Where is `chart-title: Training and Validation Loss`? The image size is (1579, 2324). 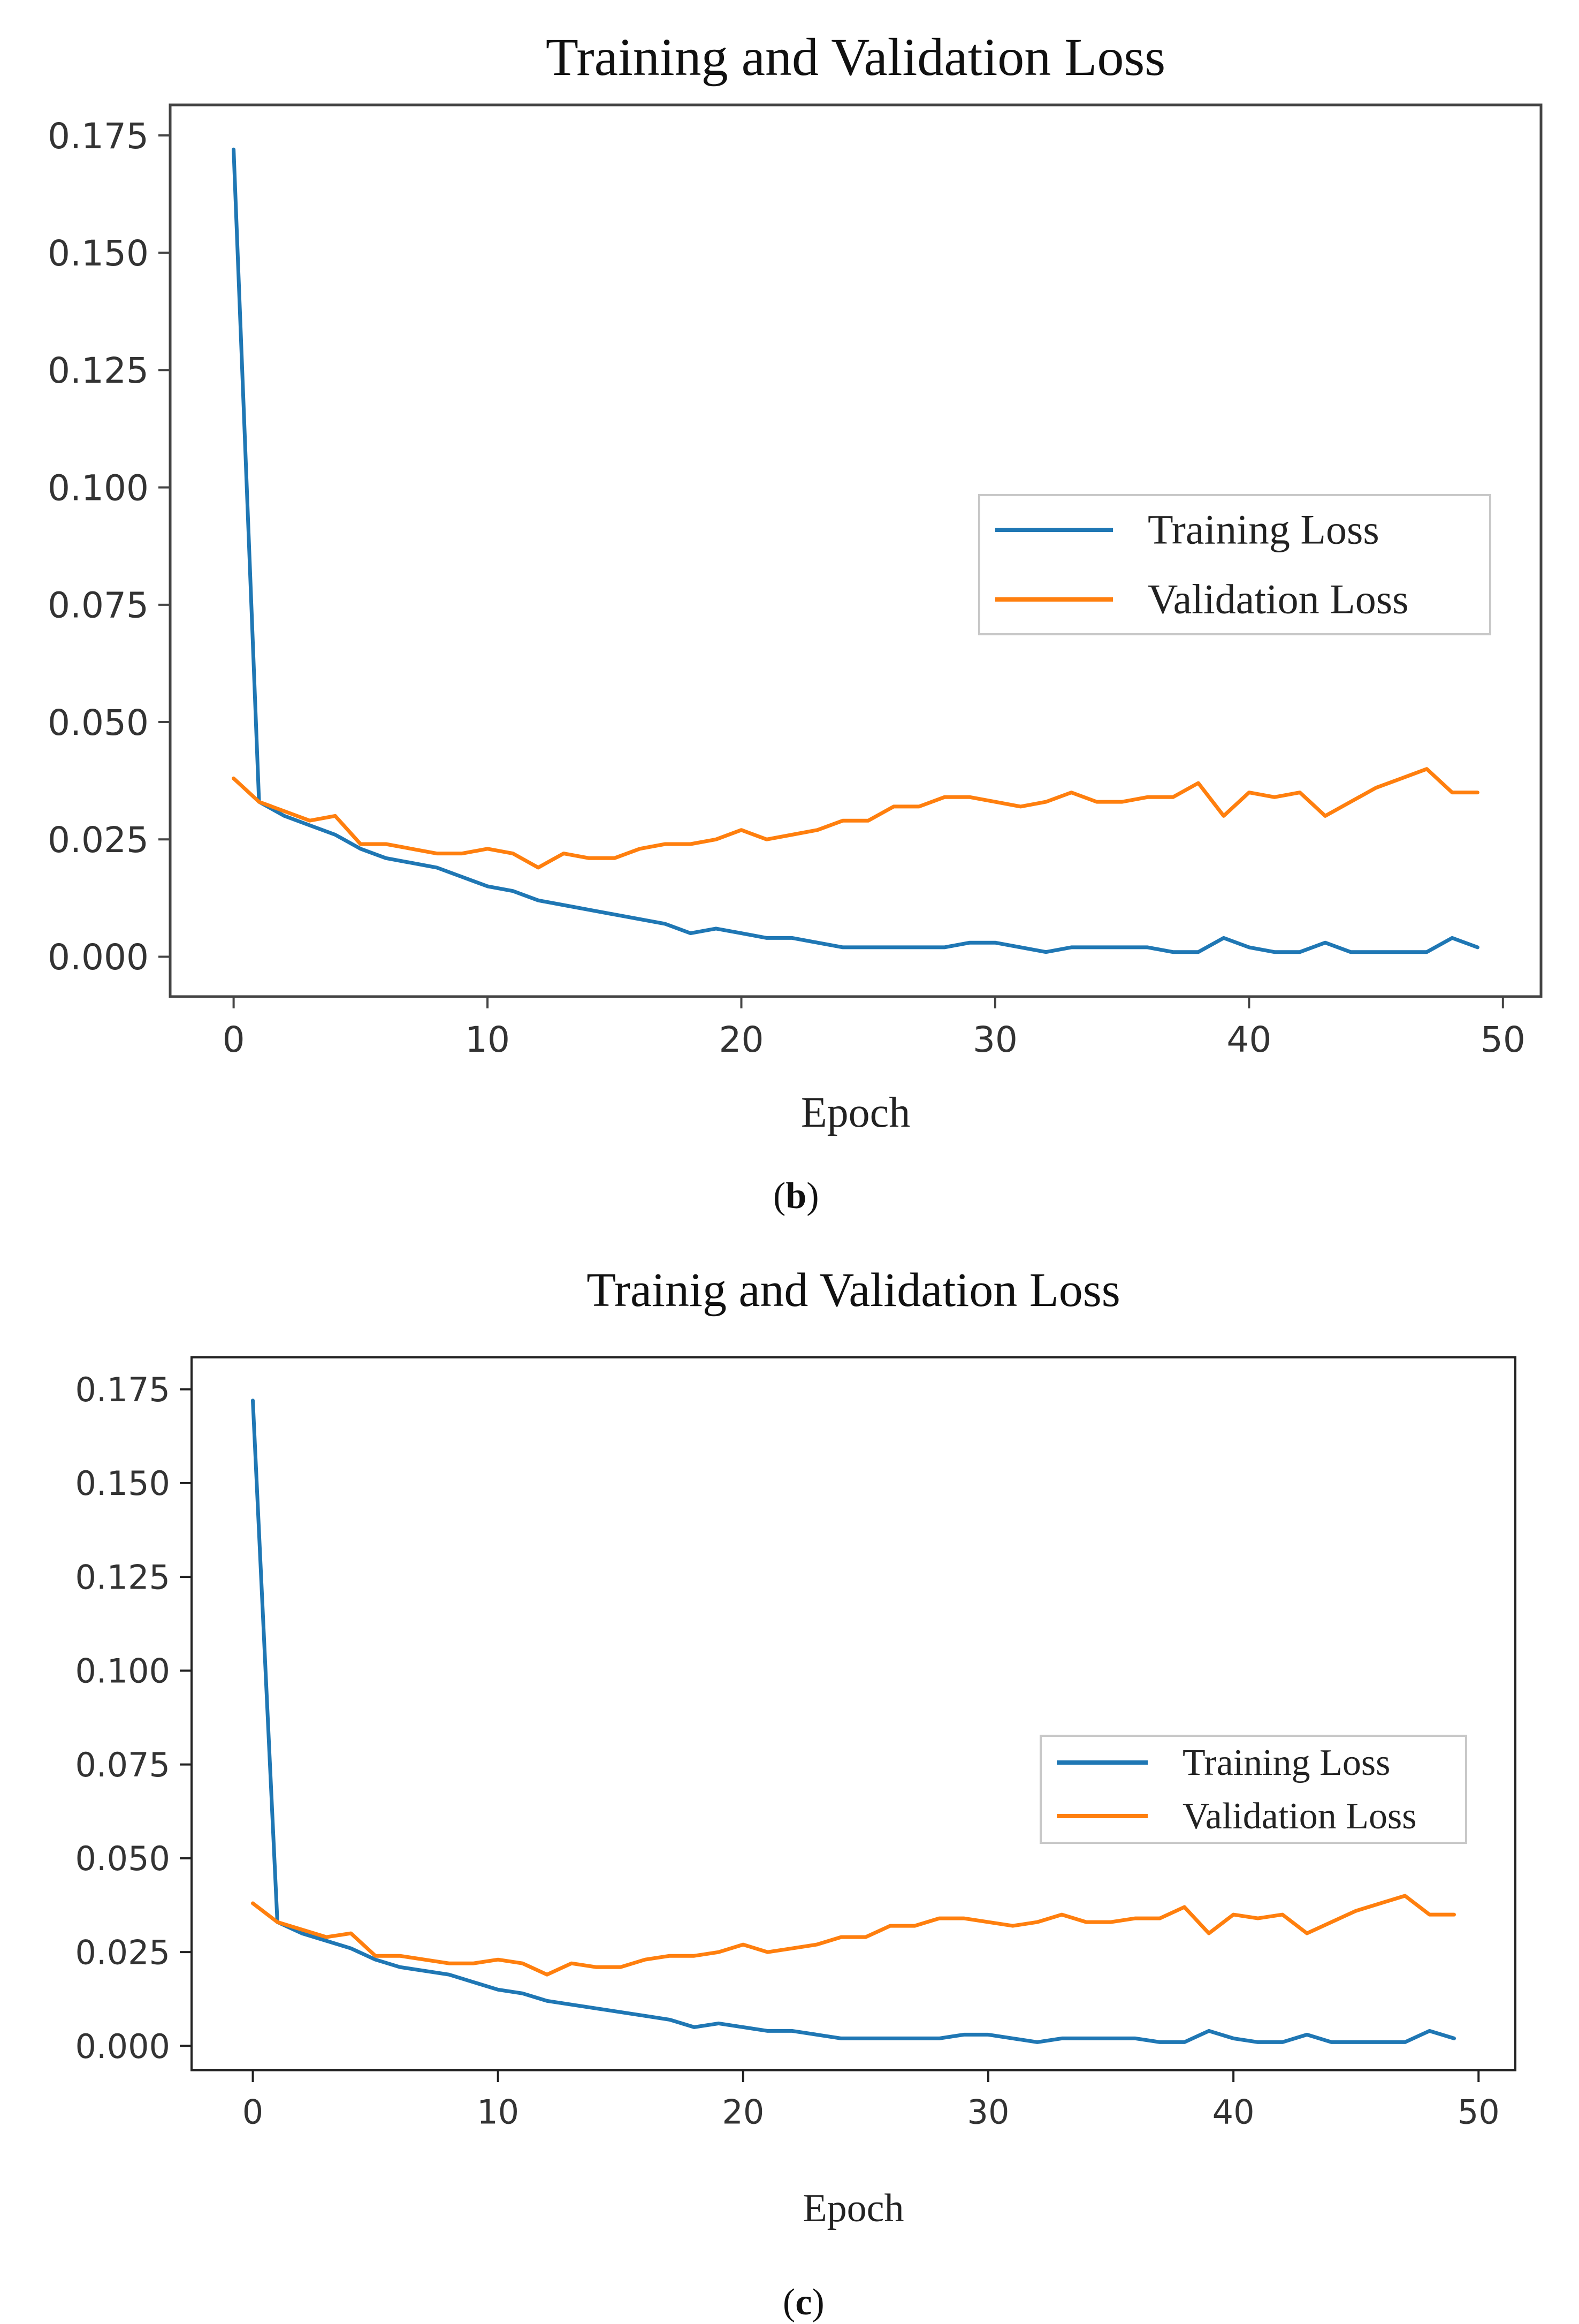 chart-title: Training and Validation Loss is located at coordinates (855, 57).